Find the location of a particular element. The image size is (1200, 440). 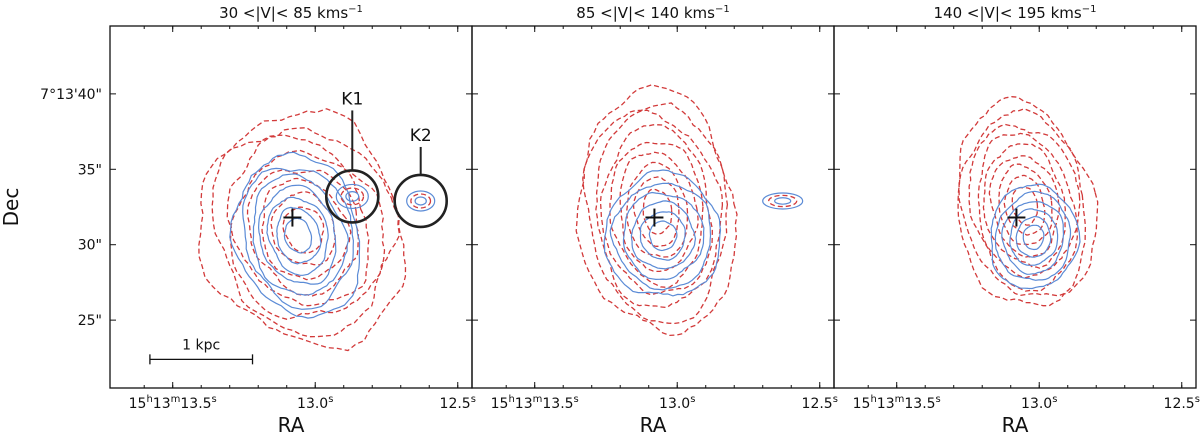

y-tick-label: 7°13'40" is located at coordinates (71, 95).